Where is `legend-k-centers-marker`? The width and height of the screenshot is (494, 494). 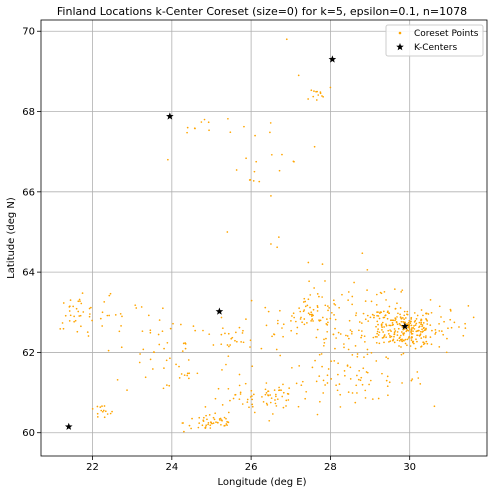 legend-k-centers-marker is located at coordinates (400, 47).